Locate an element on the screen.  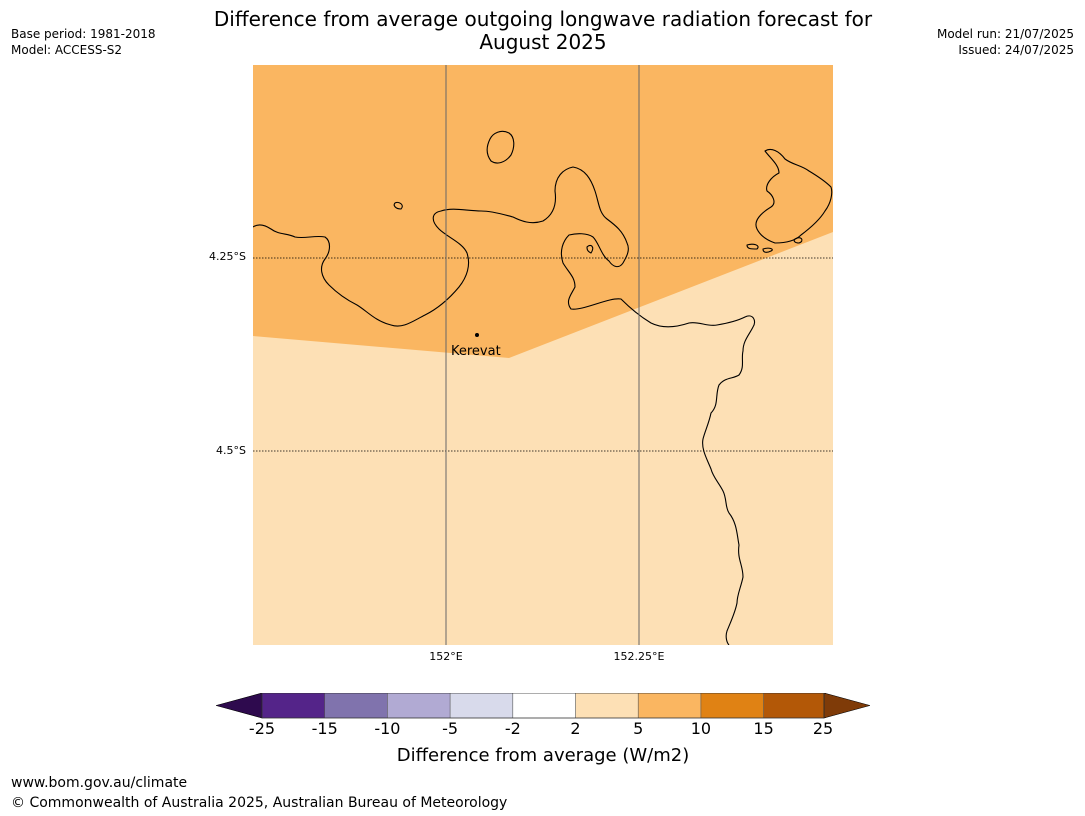
colorbar-tick: -2 is located at coordinates (512, 728).